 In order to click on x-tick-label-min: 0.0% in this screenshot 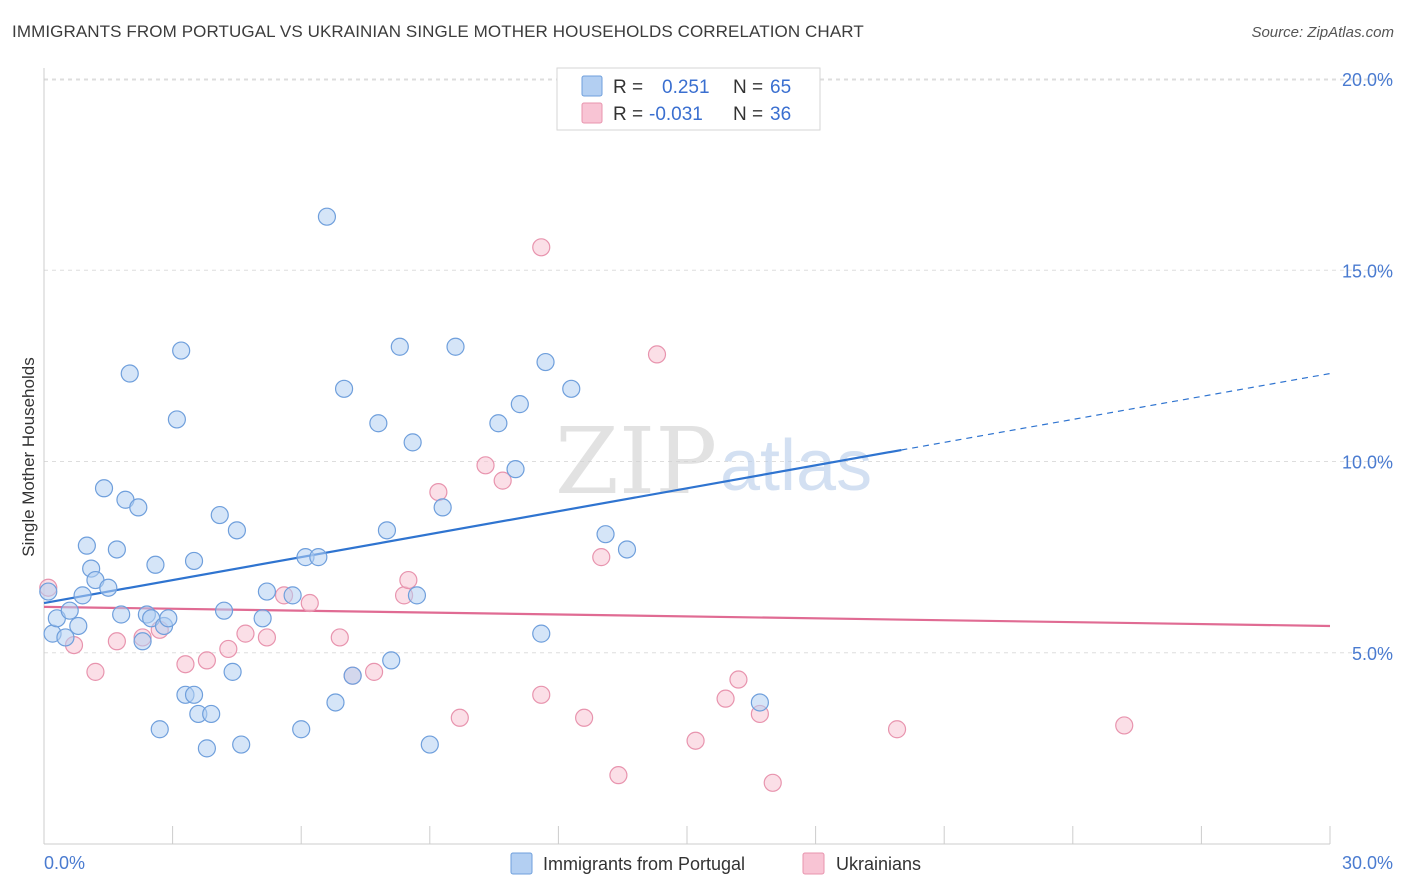, I will do `click(64, 863)`.